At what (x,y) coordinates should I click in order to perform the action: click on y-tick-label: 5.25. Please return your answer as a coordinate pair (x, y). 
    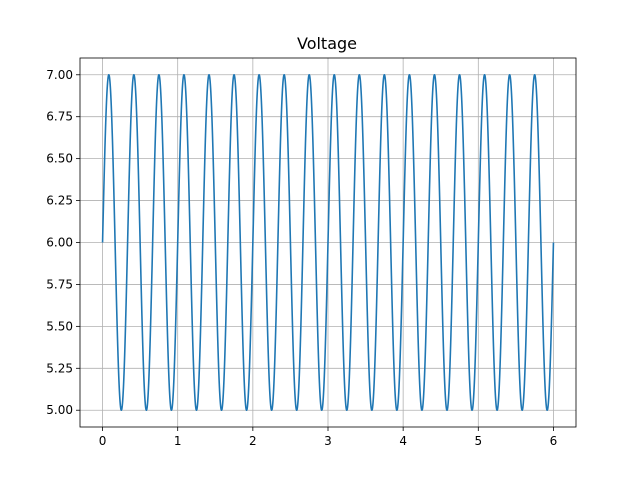
    Looking at the image, I should click on (59, 368).